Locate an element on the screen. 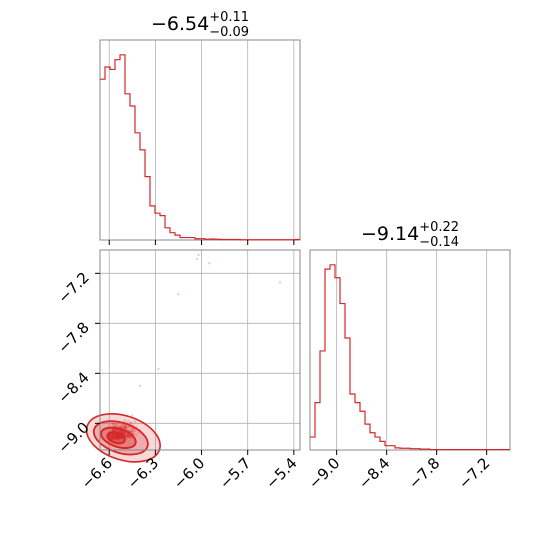 This screenshot has width=550, height=550. joint-ytick-label-2: −7.8 is located at coordinates (73, 337).